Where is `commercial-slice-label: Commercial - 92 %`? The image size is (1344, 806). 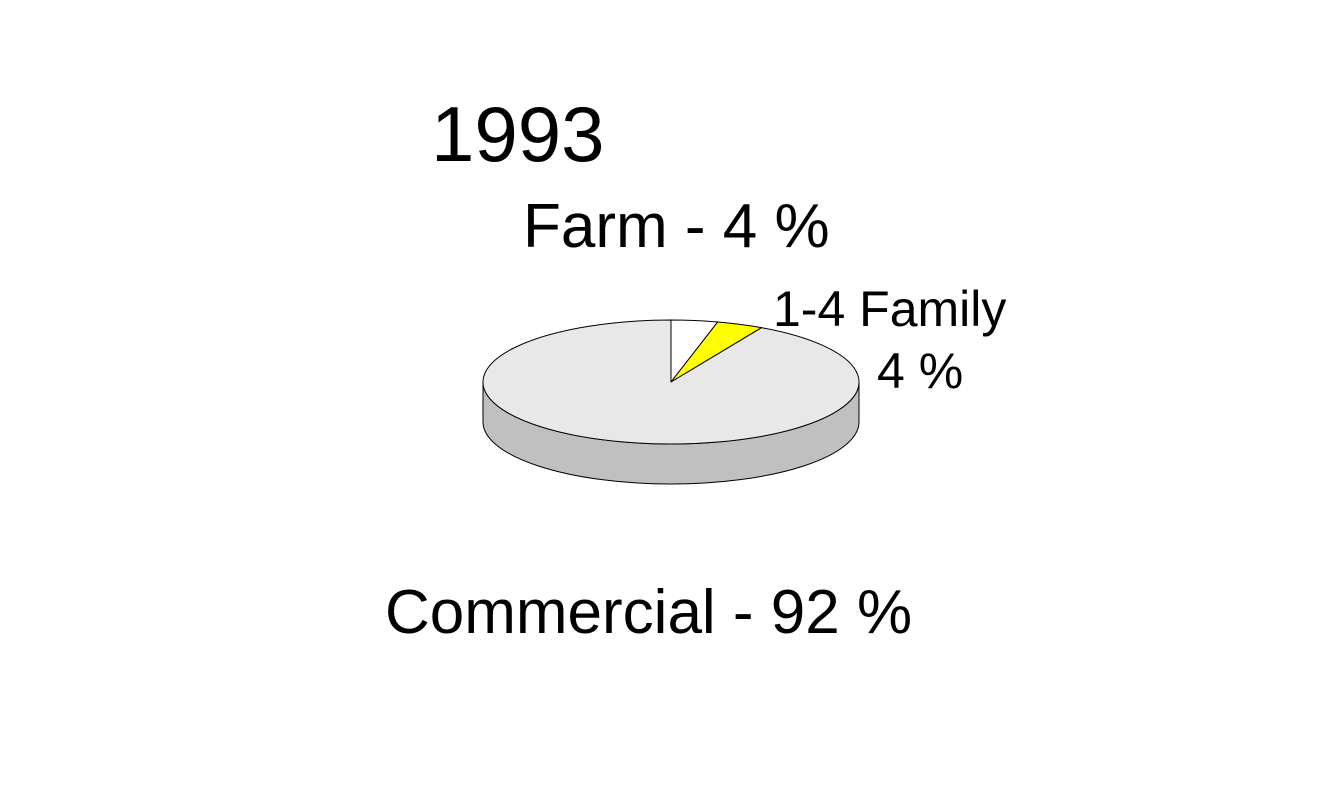 commercial-slice-label: Commercial - 92 % is located at coordinates (649, 612).